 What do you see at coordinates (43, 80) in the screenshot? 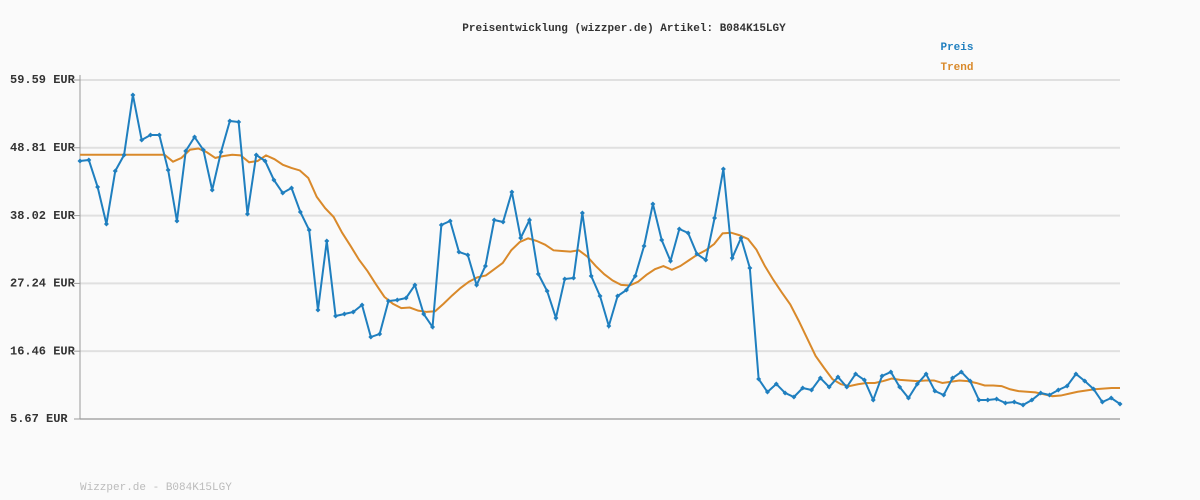
I see `y-tick-label: 59.59 EUR` at bounding box center [43, 80].